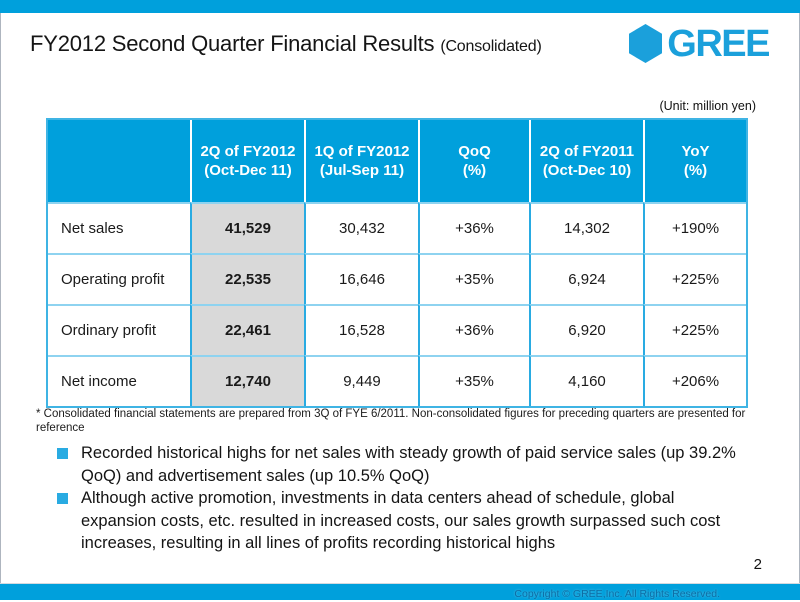  Describe the element at coordinates (361, 161) in the screenshot. I see `header-cell-1q-fy2012: 1Q of FY2012 (Jul-Sep 11)` at that location.